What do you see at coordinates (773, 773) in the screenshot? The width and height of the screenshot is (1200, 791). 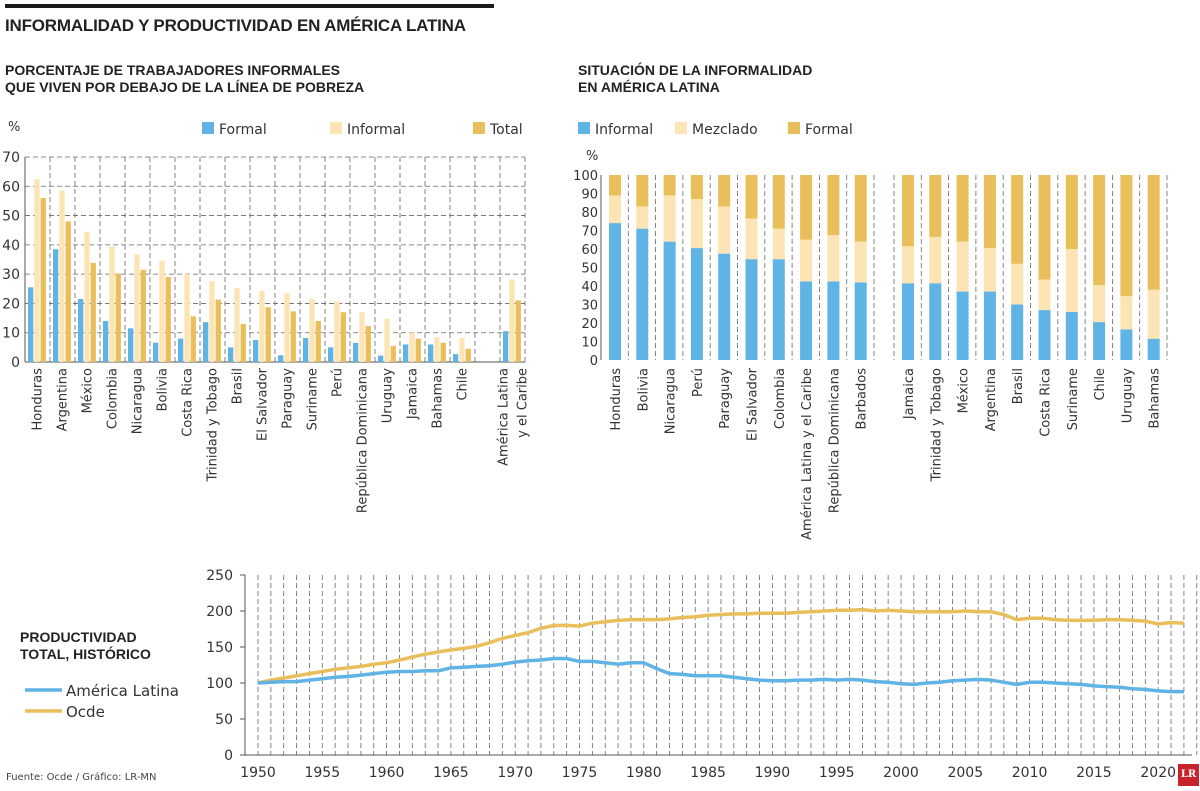 I see `line-x-tick: 1990` at bounding box center [773, 773].